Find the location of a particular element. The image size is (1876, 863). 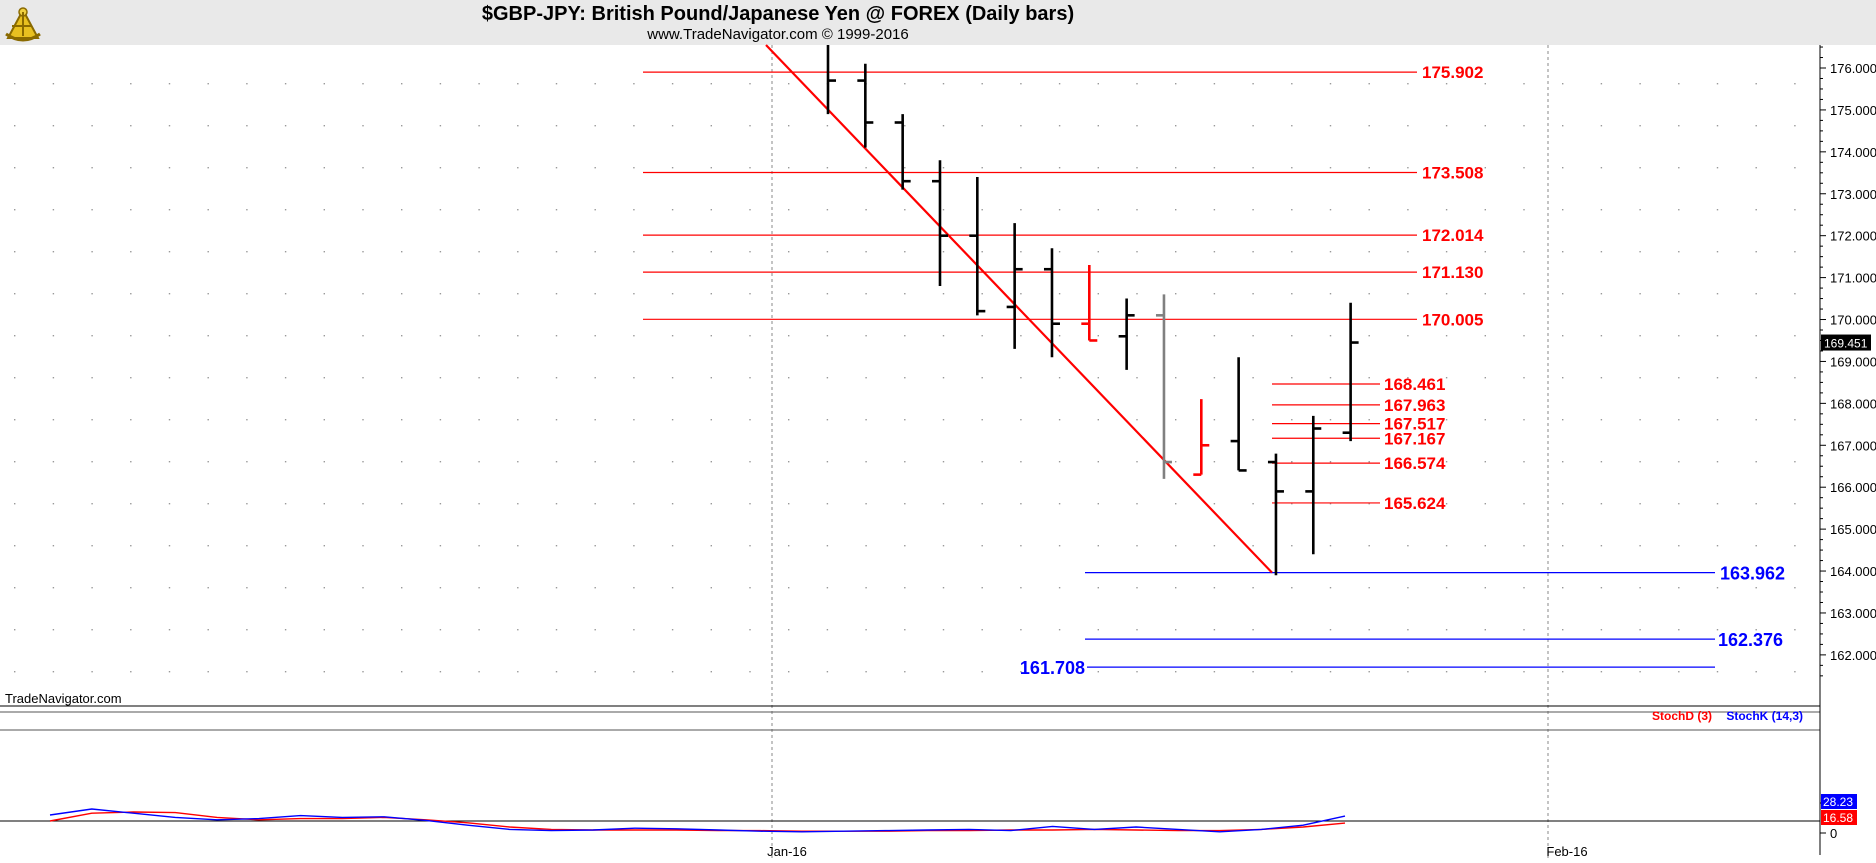

y-tick-label: 173.000 is located at coordinates (1853, 194).